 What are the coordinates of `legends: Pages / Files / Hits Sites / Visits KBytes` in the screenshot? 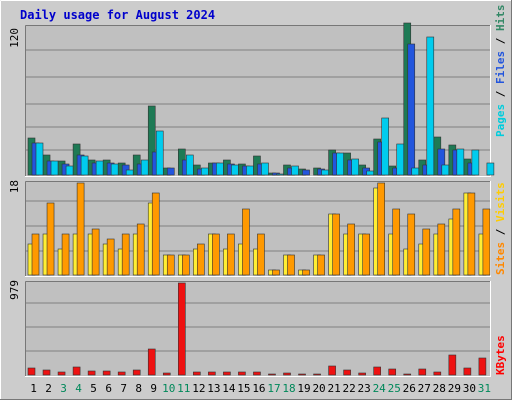 It's located at (500, 190).